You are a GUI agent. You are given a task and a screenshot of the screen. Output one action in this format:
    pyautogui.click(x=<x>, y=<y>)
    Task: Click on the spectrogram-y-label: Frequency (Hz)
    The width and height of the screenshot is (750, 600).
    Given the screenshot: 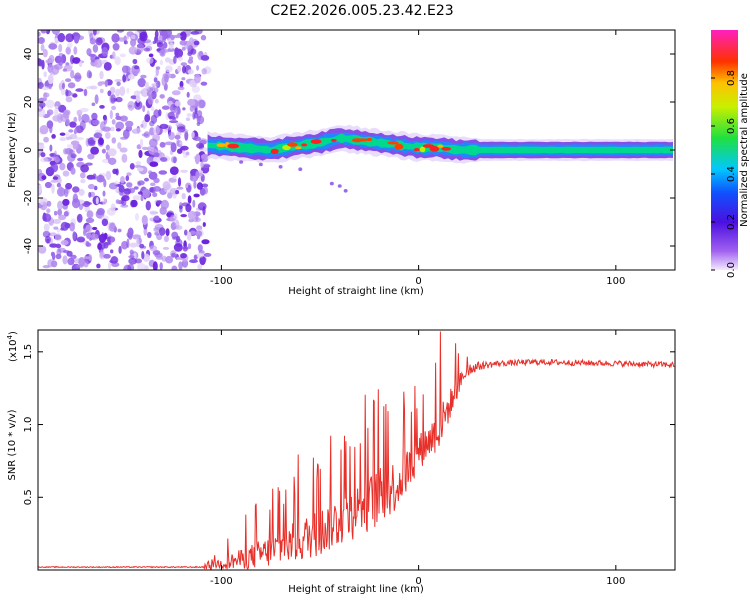 What is the action you would take?
    pyautogui.click(x=12, y=150)
    